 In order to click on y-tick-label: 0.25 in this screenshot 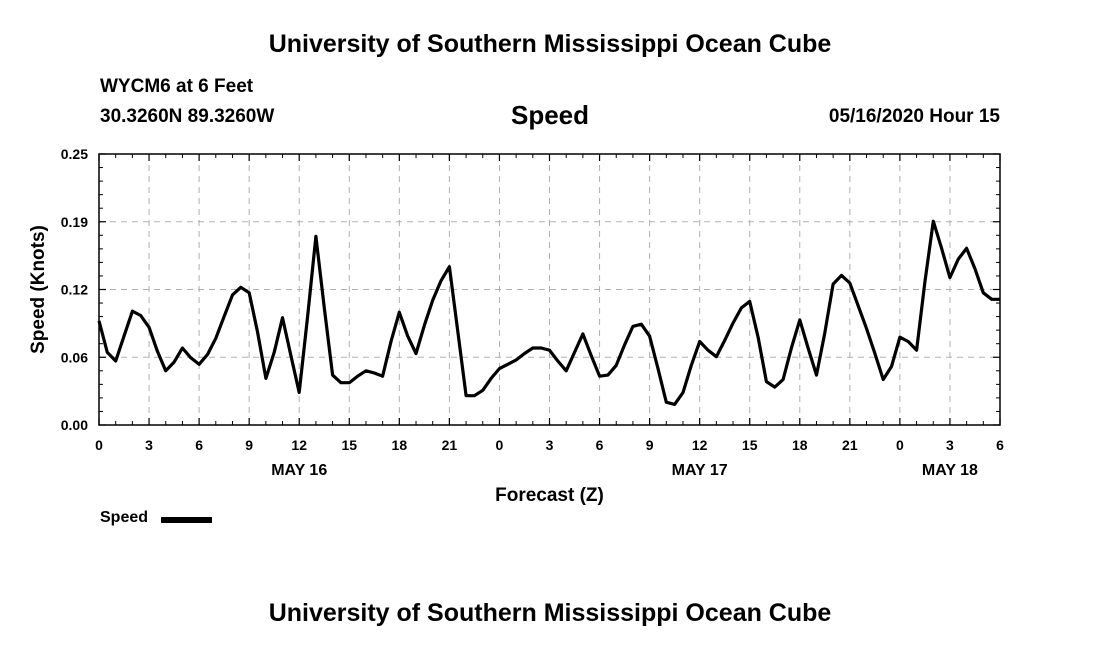, I will do `click(74, 154)`.